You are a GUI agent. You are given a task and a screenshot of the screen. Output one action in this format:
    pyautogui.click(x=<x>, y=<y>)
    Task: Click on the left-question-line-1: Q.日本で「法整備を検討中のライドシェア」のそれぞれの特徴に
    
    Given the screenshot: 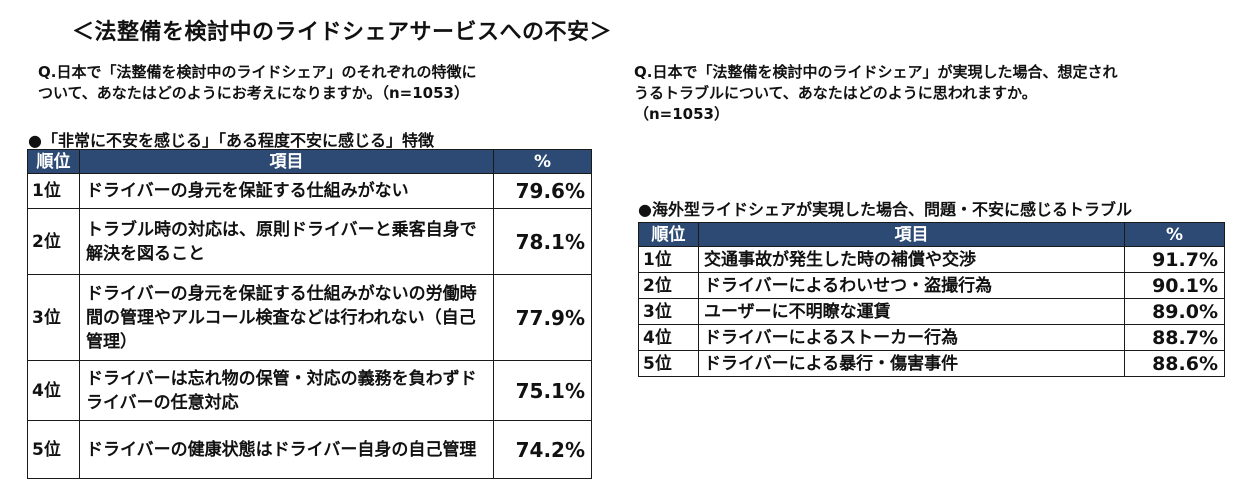 What is the action you would take?
    pyautogui.click(x=257, y=72)
    